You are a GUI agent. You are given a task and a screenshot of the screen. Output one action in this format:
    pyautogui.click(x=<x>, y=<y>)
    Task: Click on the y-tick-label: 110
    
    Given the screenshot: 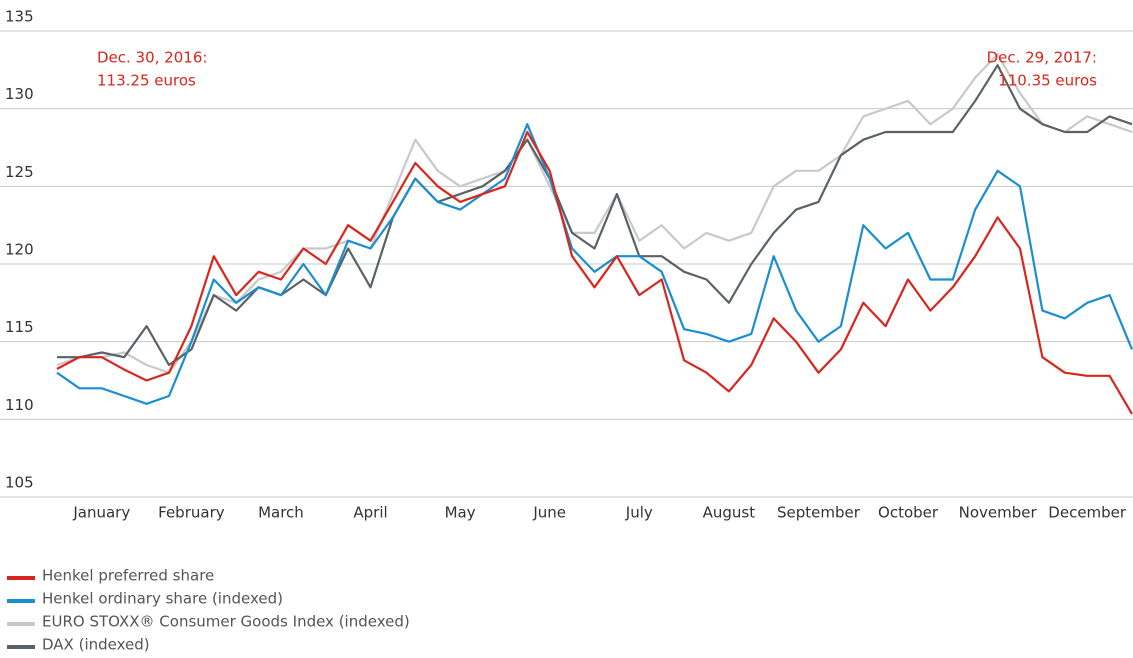 What is the action you would take?
    pyautogui.click(x=19, y=405)
    